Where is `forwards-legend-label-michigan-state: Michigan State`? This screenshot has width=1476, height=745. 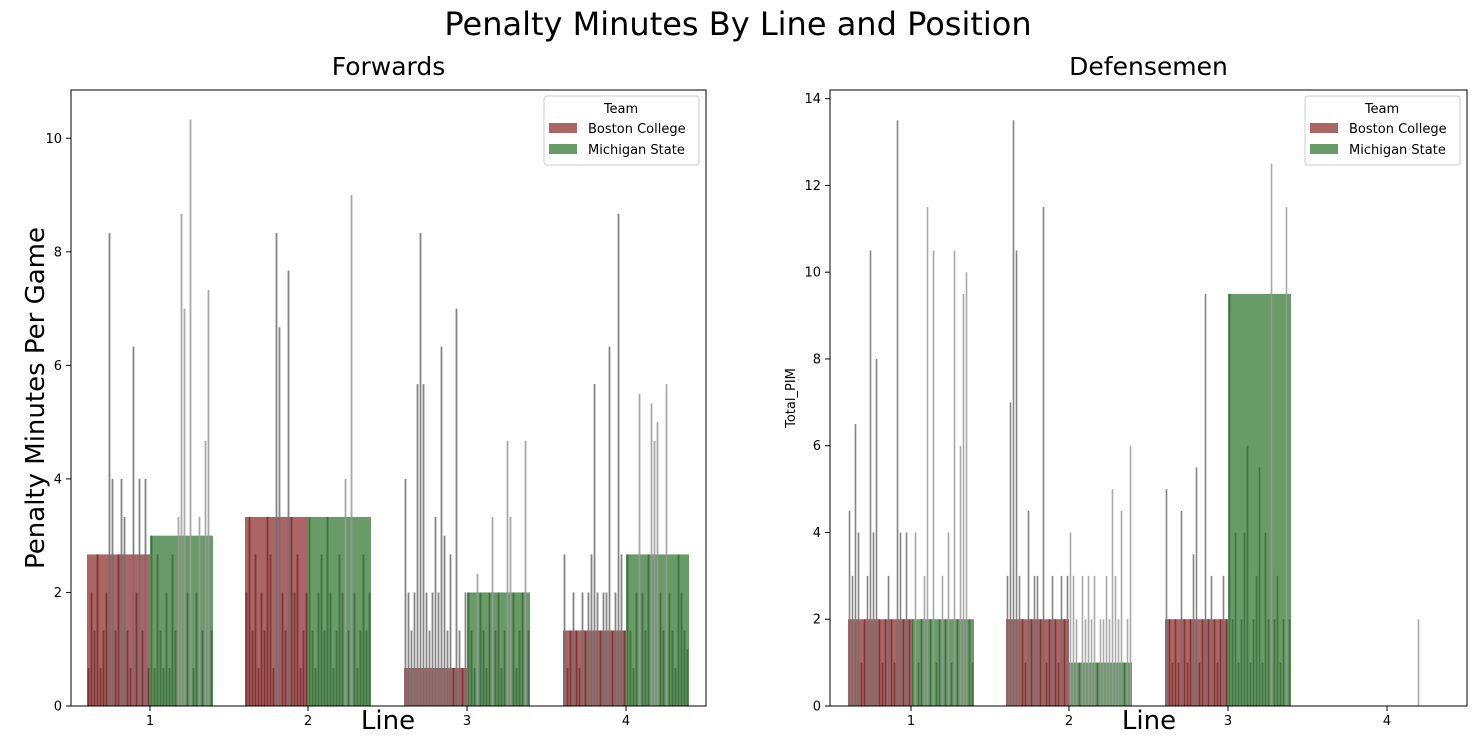
forwards-legend-label-michigan-state: Michigan State is located at coordinates (636, 150).